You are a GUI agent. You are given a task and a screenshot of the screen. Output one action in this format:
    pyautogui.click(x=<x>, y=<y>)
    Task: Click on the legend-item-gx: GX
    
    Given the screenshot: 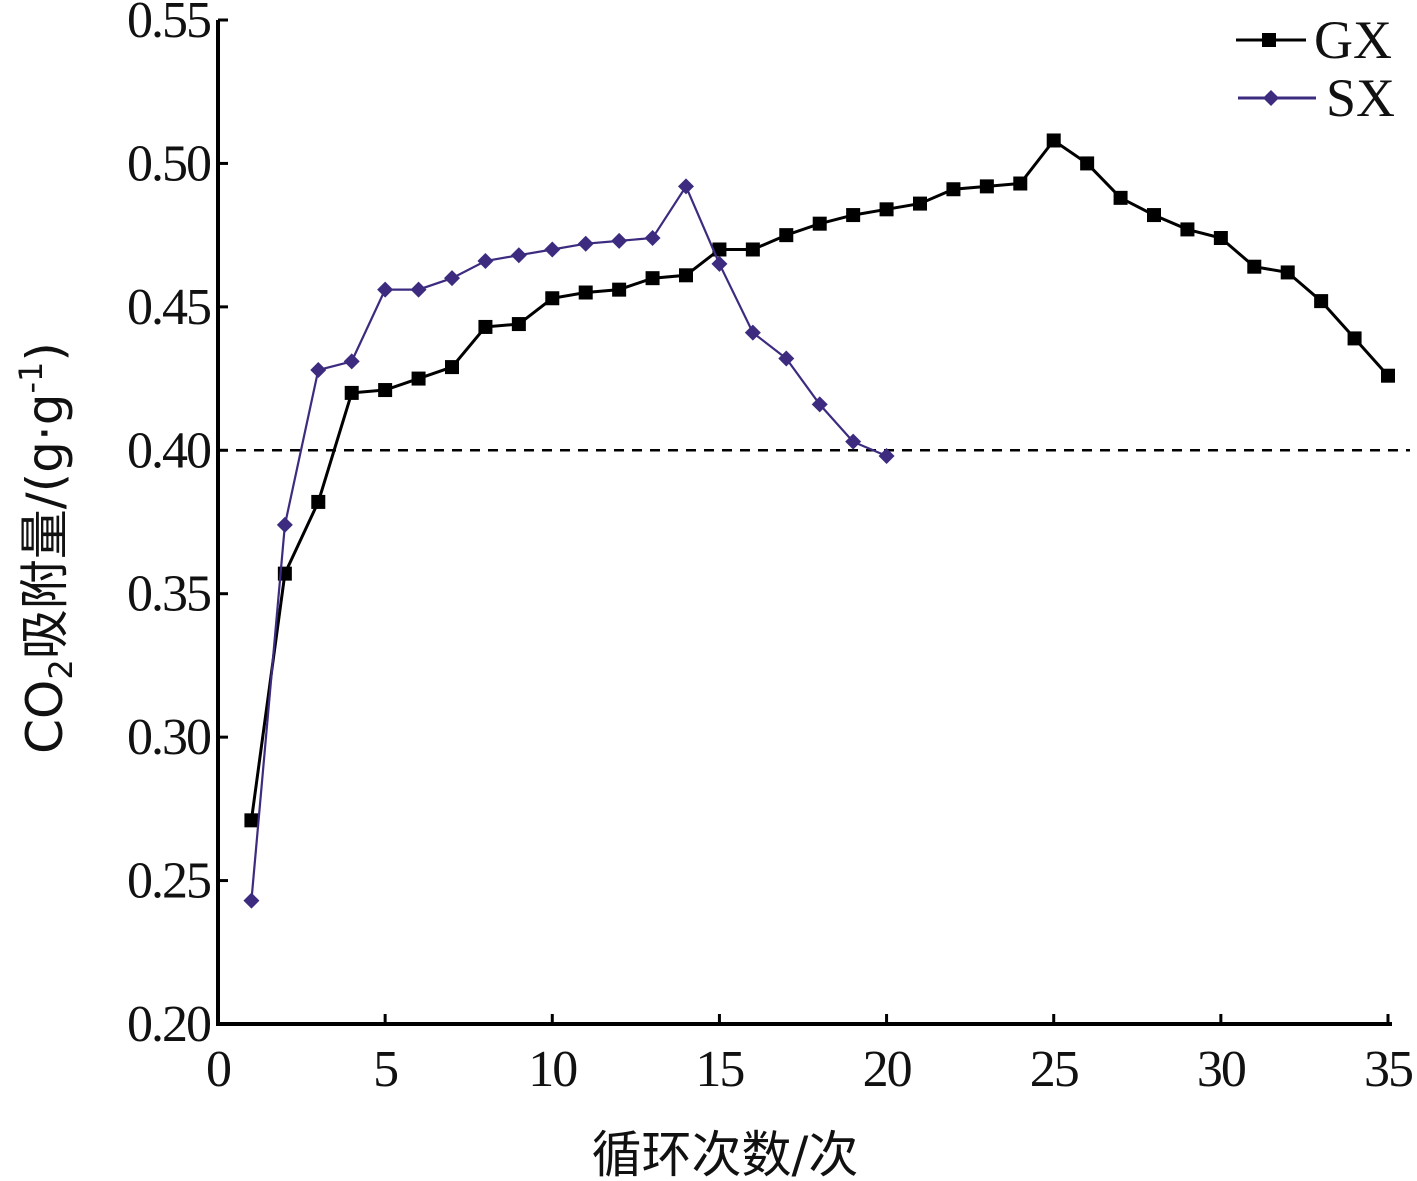 What is the action you would take?
    pyautogui.click(x=1314, y=40)
    